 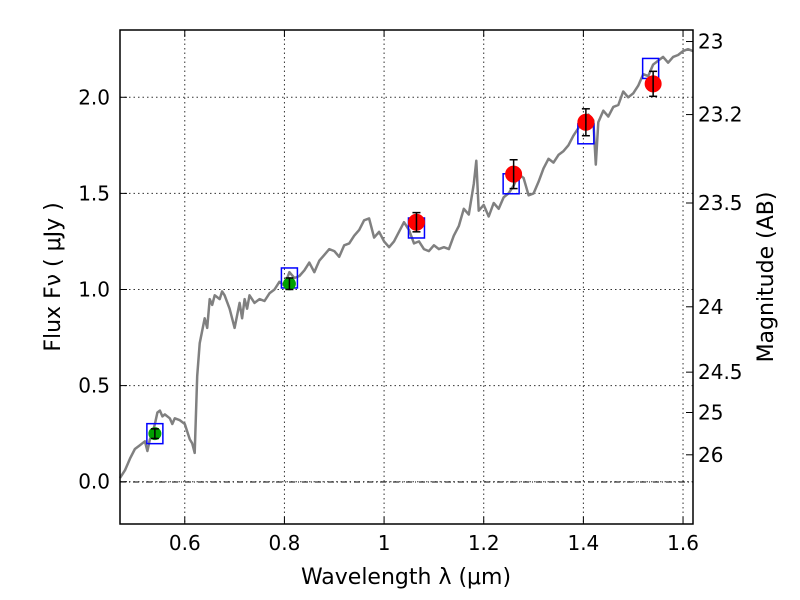 What do you see at coordinates (94, 386) in the screenshot?
I see `y-tick-label: 0.5` at bounding box center [94, 386].